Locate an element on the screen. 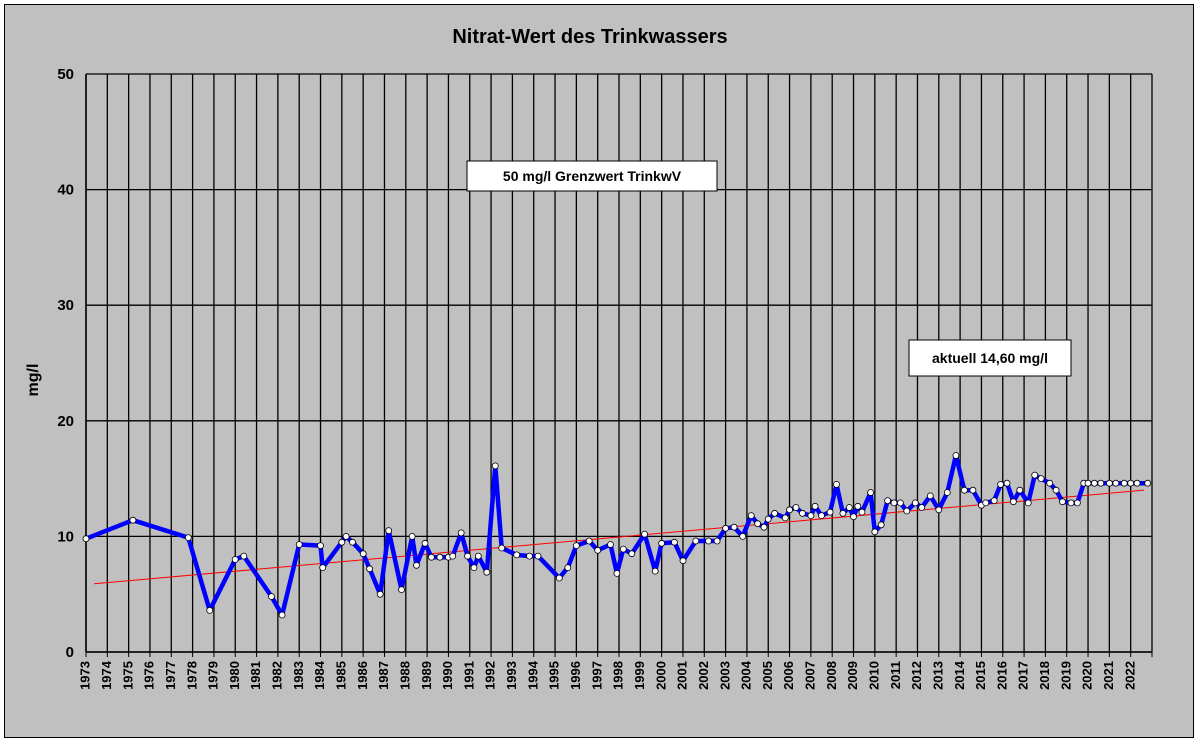  x-tick-label: 2020 is located at coordinates (1087, 675).